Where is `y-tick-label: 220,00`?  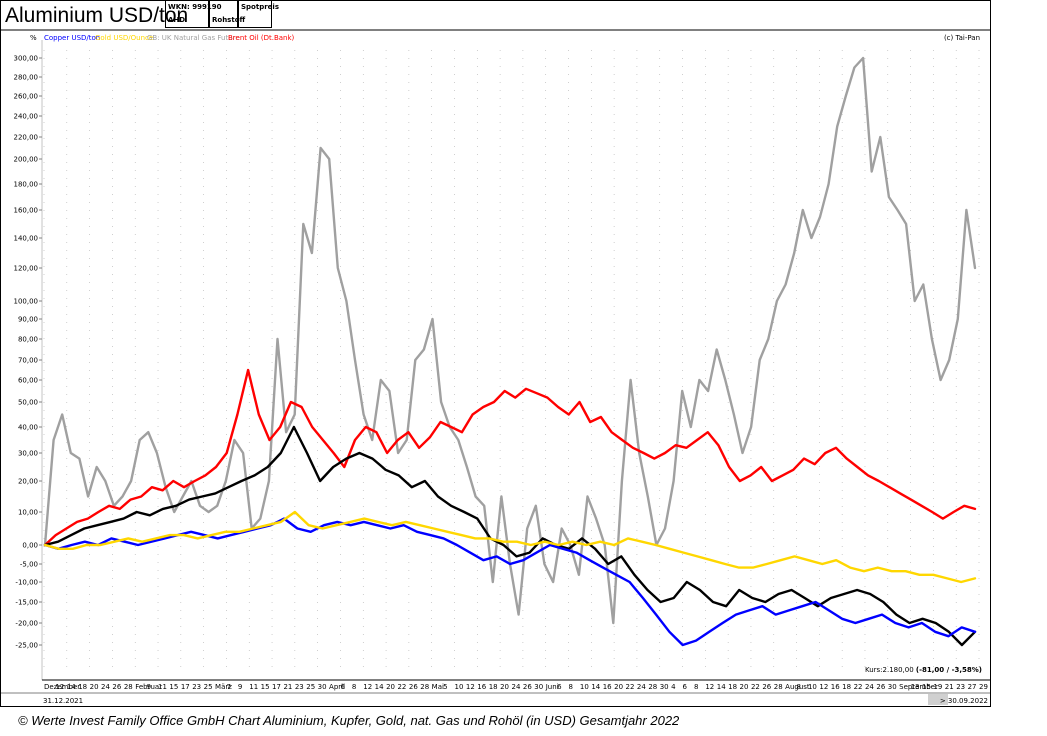 y-tick-label: 220,00 is located at coordinates (26, 138).